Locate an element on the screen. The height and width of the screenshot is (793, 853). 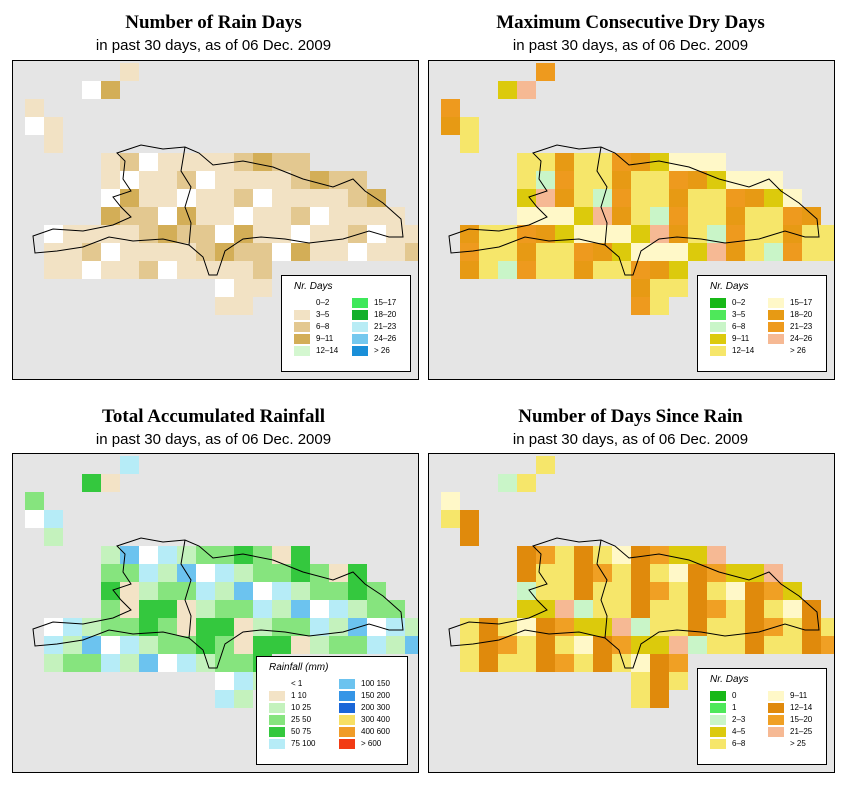
legend-label: 200 300 is located at coordinates (375, 707).